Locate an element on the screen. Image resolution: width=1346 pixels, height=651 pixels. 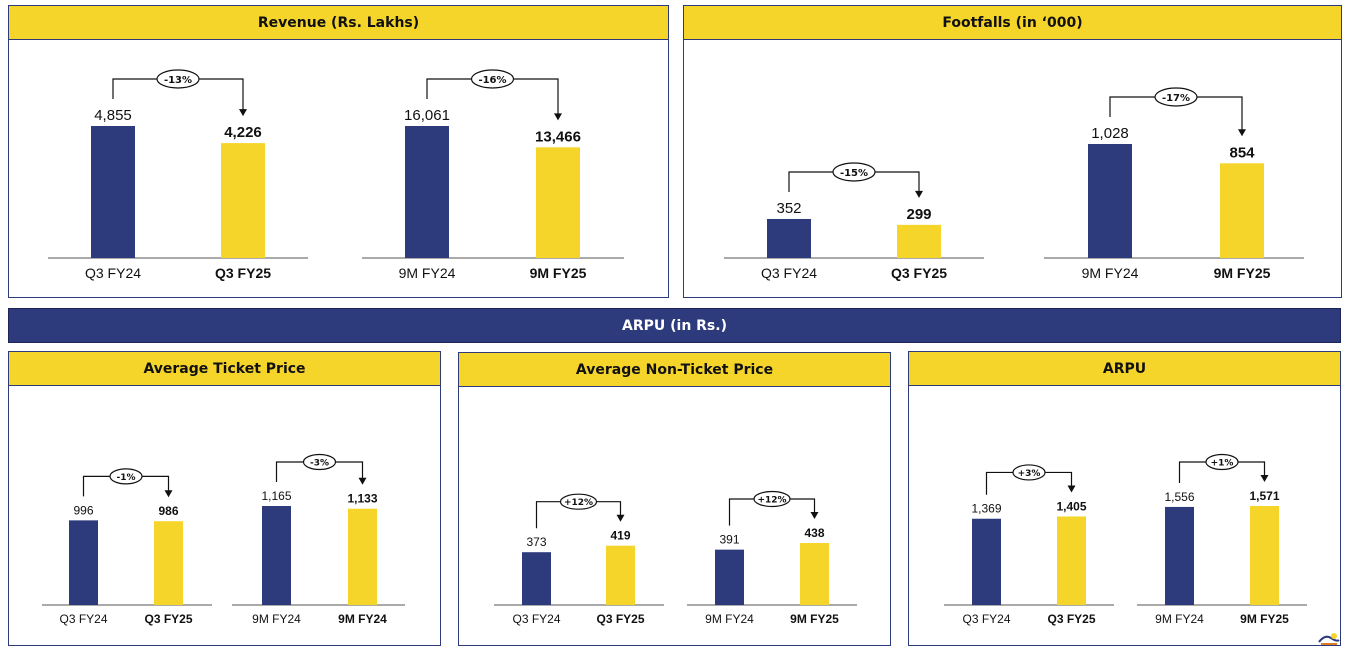
data-label: 13,466 is located at coordinates (558, 136).